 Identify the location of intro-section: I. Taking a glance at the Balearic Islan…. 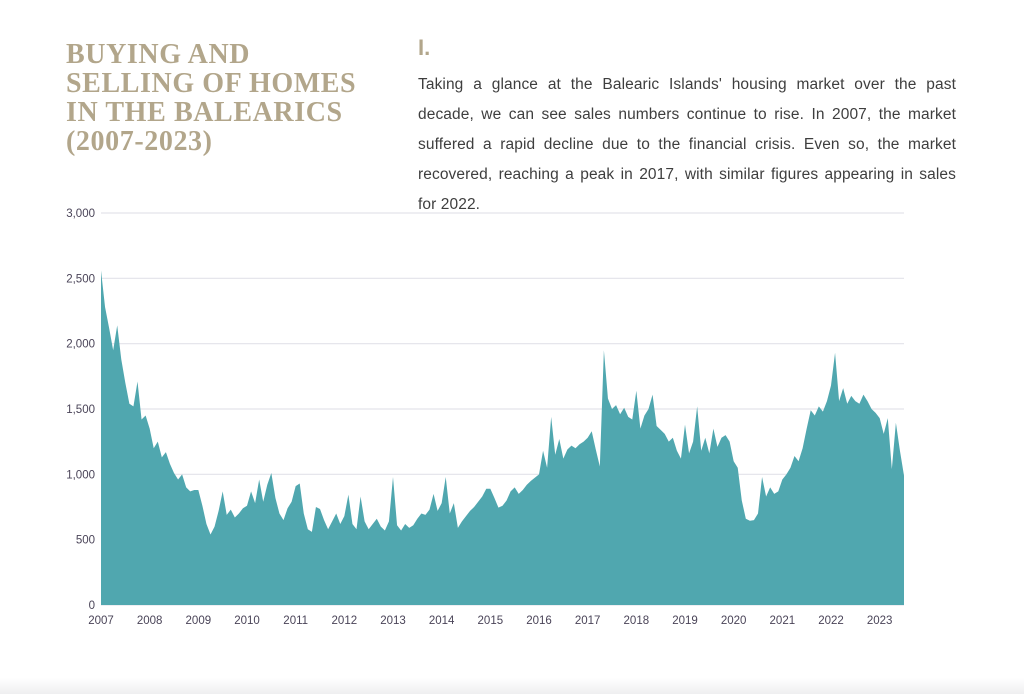
(687, 128).